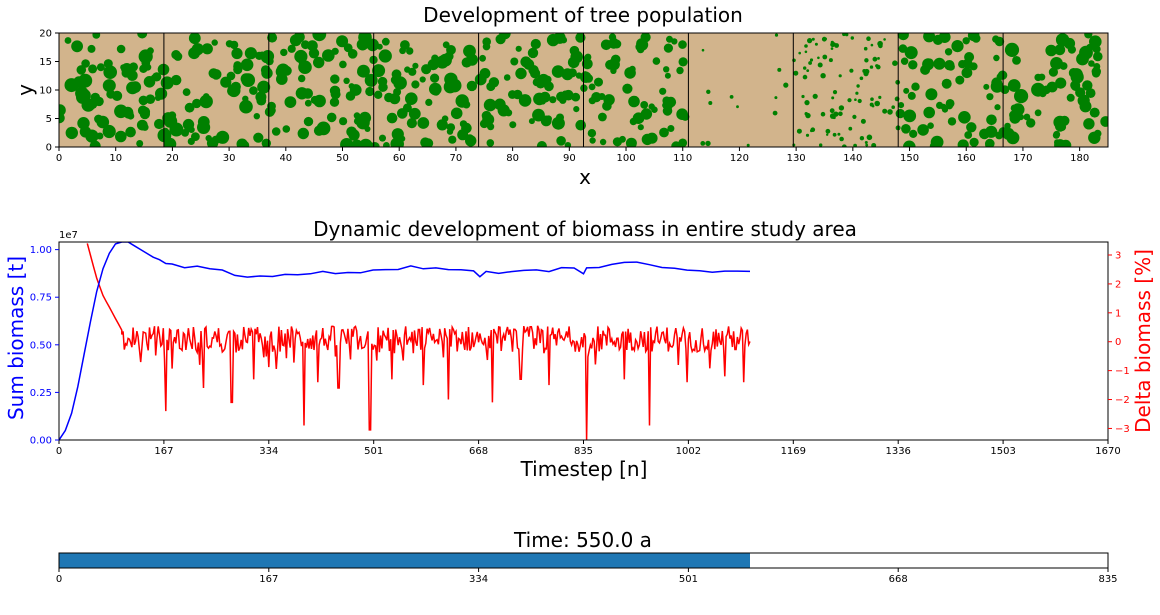 This screenshot has width=1160, height=615. What do you see at coordinates (285, 158) in the screenshot?
I see `x-tick-label: 40` at bounding box center [285, 158].